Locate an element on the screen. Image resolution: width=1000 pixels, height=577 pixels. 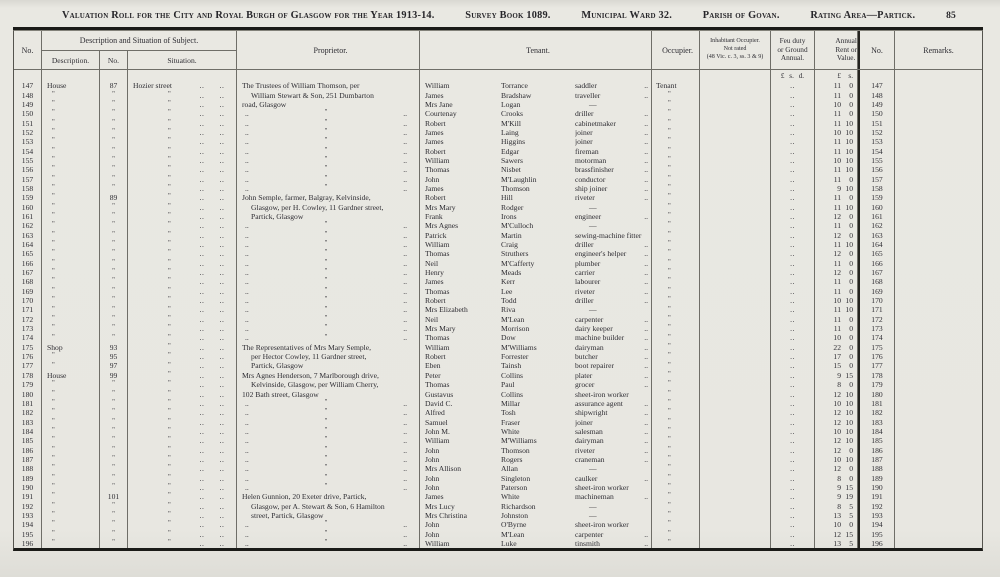
tenant-first-name: Thomas is located at coordinates (437, 170).